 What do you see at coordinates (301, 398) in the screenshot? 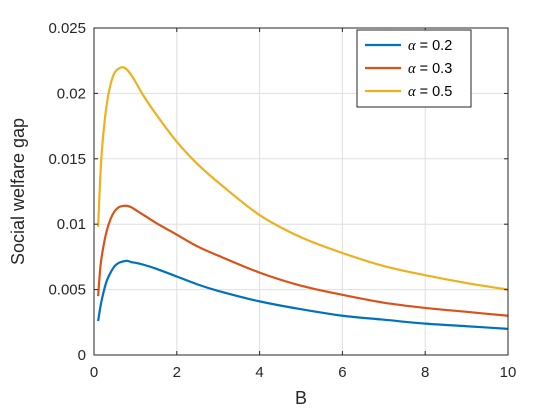
I see `x-axis-label: B` at bounding box center [301, 398].